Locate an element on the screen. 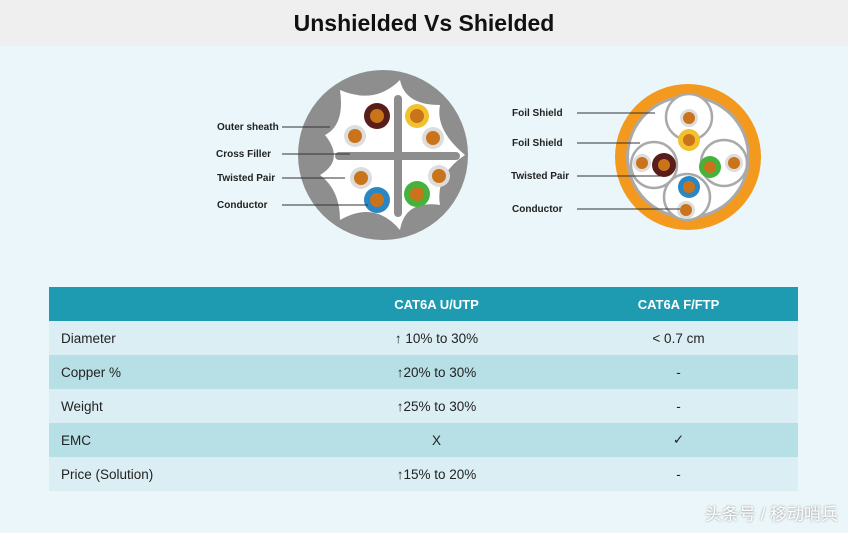 The image size is (848, 533). utp-value: ↑25% to 30% is located at coordinates (436, 406).